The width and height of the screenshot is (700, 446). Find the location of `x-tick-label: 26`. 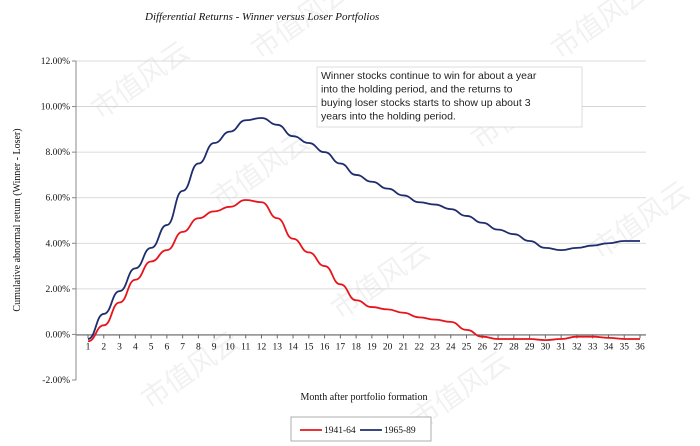

x-tick-label: 26 is located at coordinates (483, 347).